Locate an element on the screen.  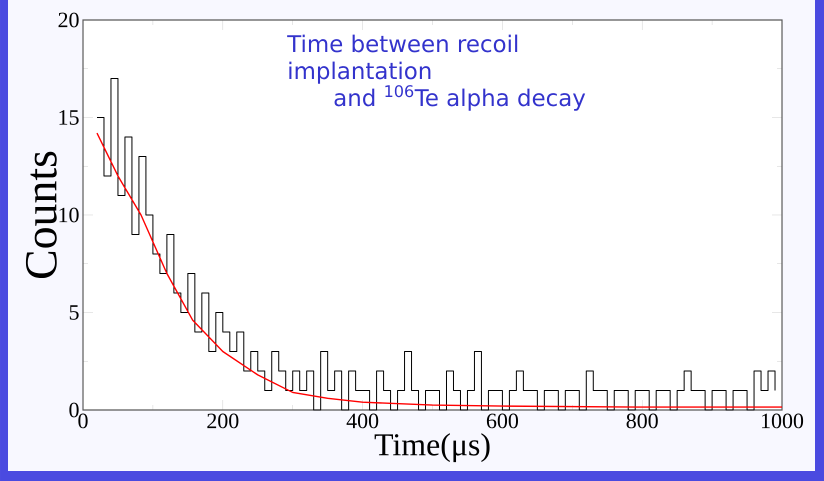
y-tick-label: 5 is located at coordinates (74, 312).